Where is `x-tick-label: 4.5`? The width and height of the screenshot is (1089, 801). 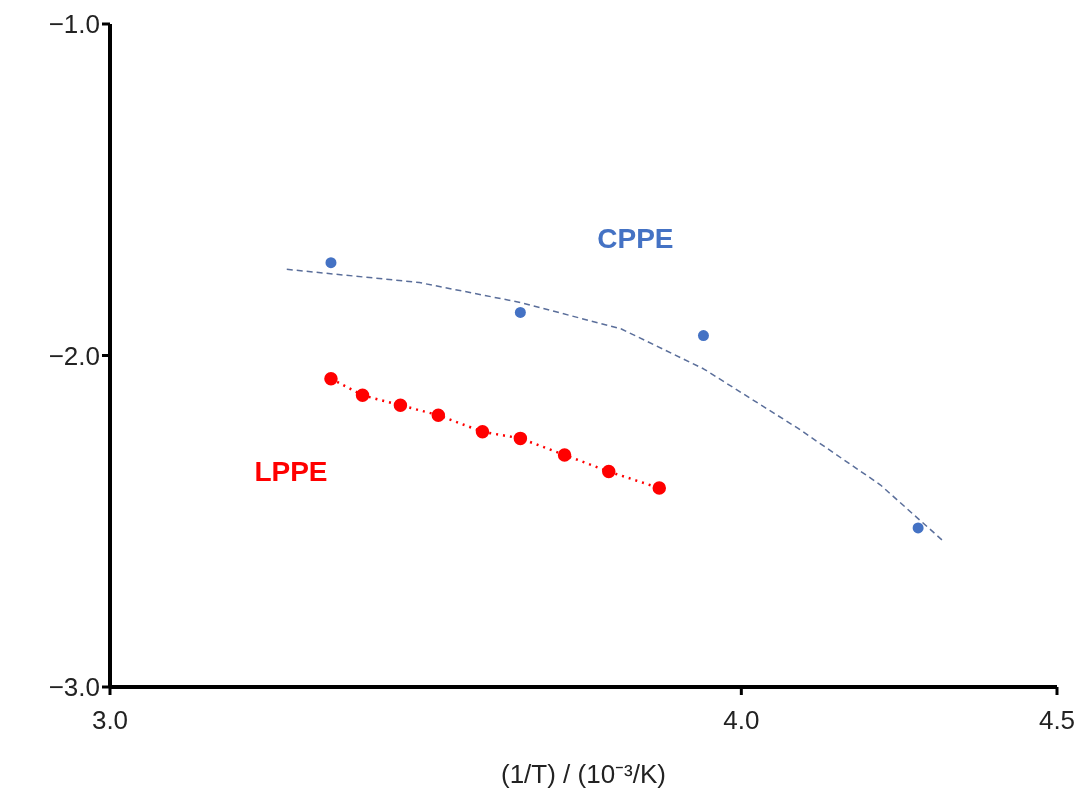
x-tick-label: 4.5 is located at coordinates (1057, 720).